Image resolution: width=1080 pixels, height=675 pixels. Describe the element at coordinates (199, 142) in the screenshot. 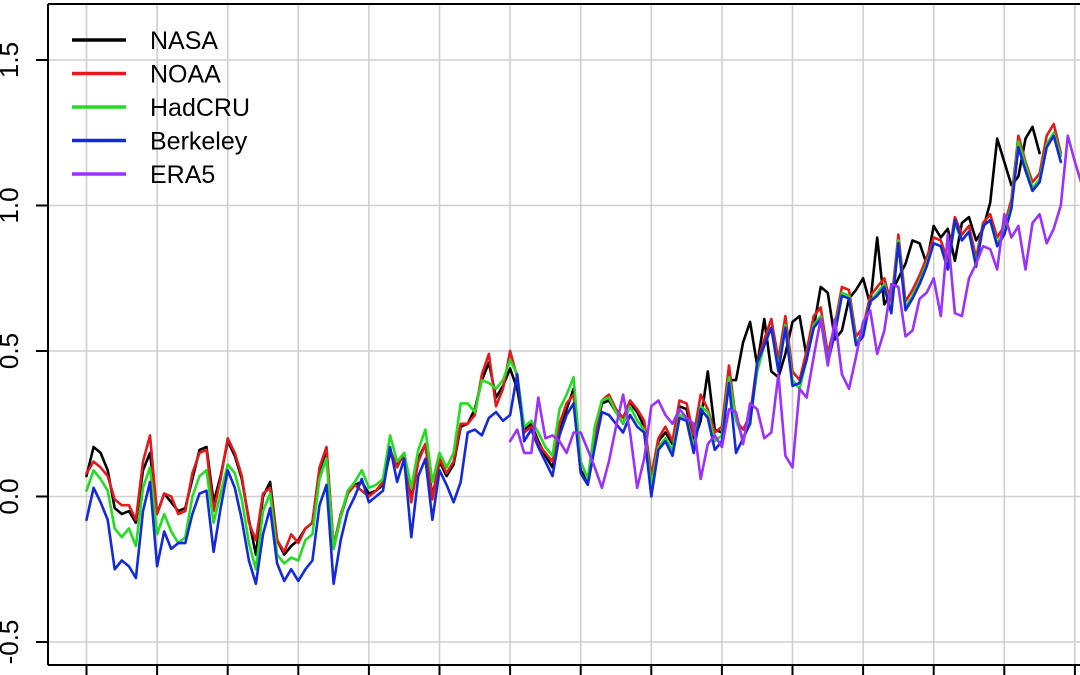

I see `legend-label-berkeley: Berkeley` at that location.